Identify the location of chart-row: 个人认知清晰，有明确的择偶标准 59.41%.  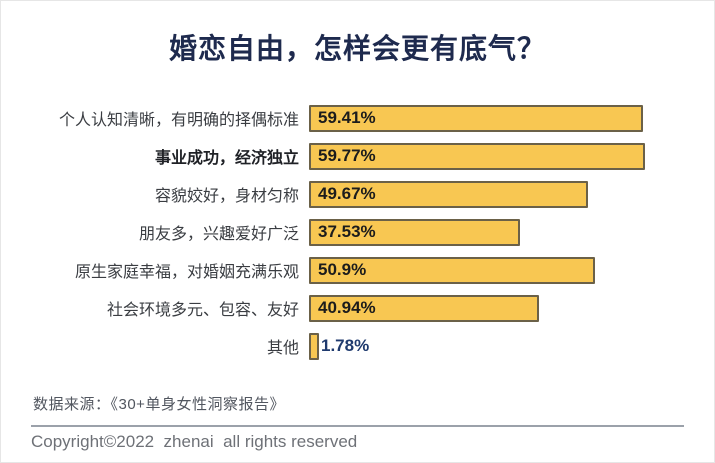
(362, 118).